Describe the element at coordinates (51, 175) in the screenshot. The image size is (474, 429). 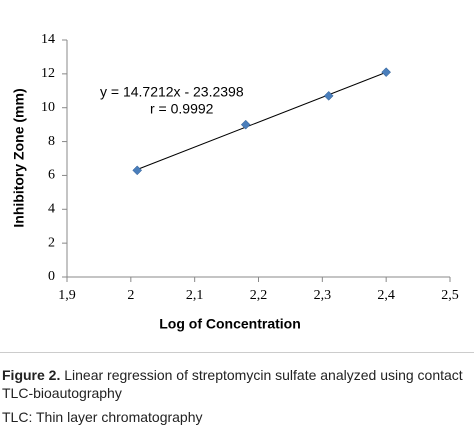
I see `y-tick-label: 6` at that location.